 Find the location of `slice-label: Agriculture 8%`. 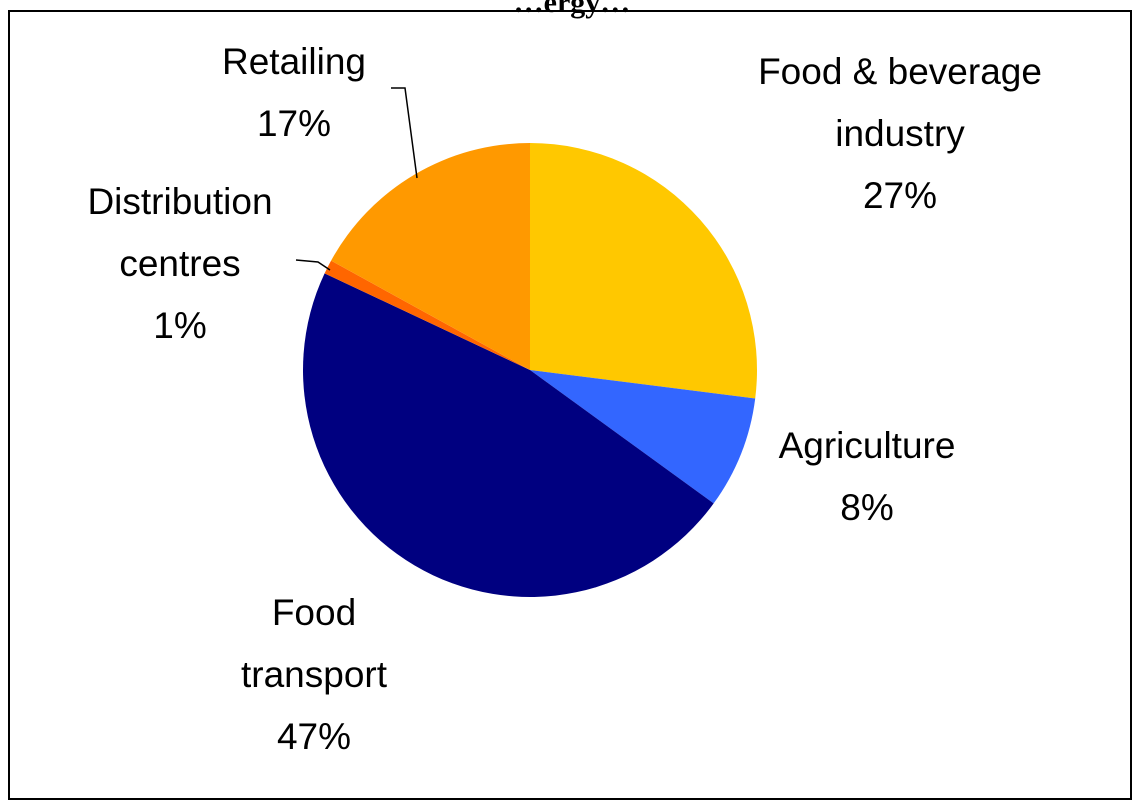

slice-label: Agriculture 8% is located at coordinates (867, 476).